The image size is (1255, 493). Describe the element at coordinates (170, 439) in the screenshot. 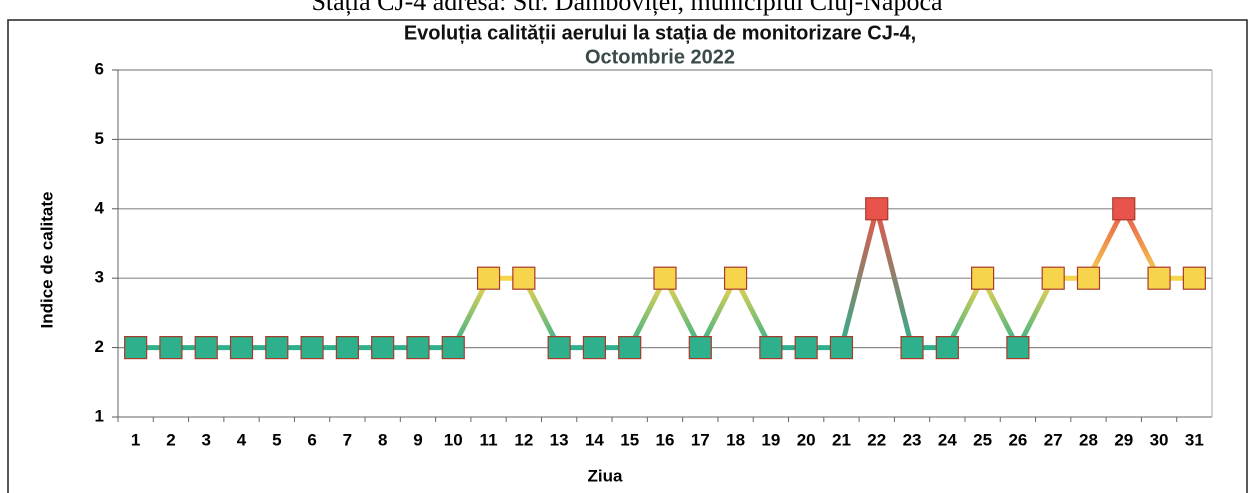

I see `x-tick-label: 2` at that location.